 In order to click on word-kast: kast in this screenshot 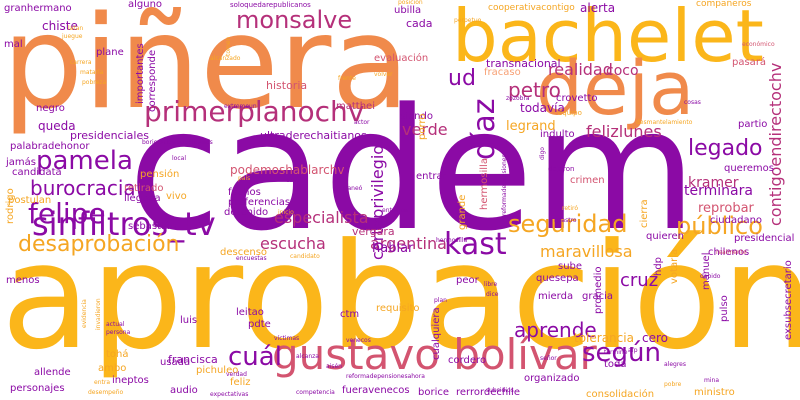, I will do `click(475, 244)`.